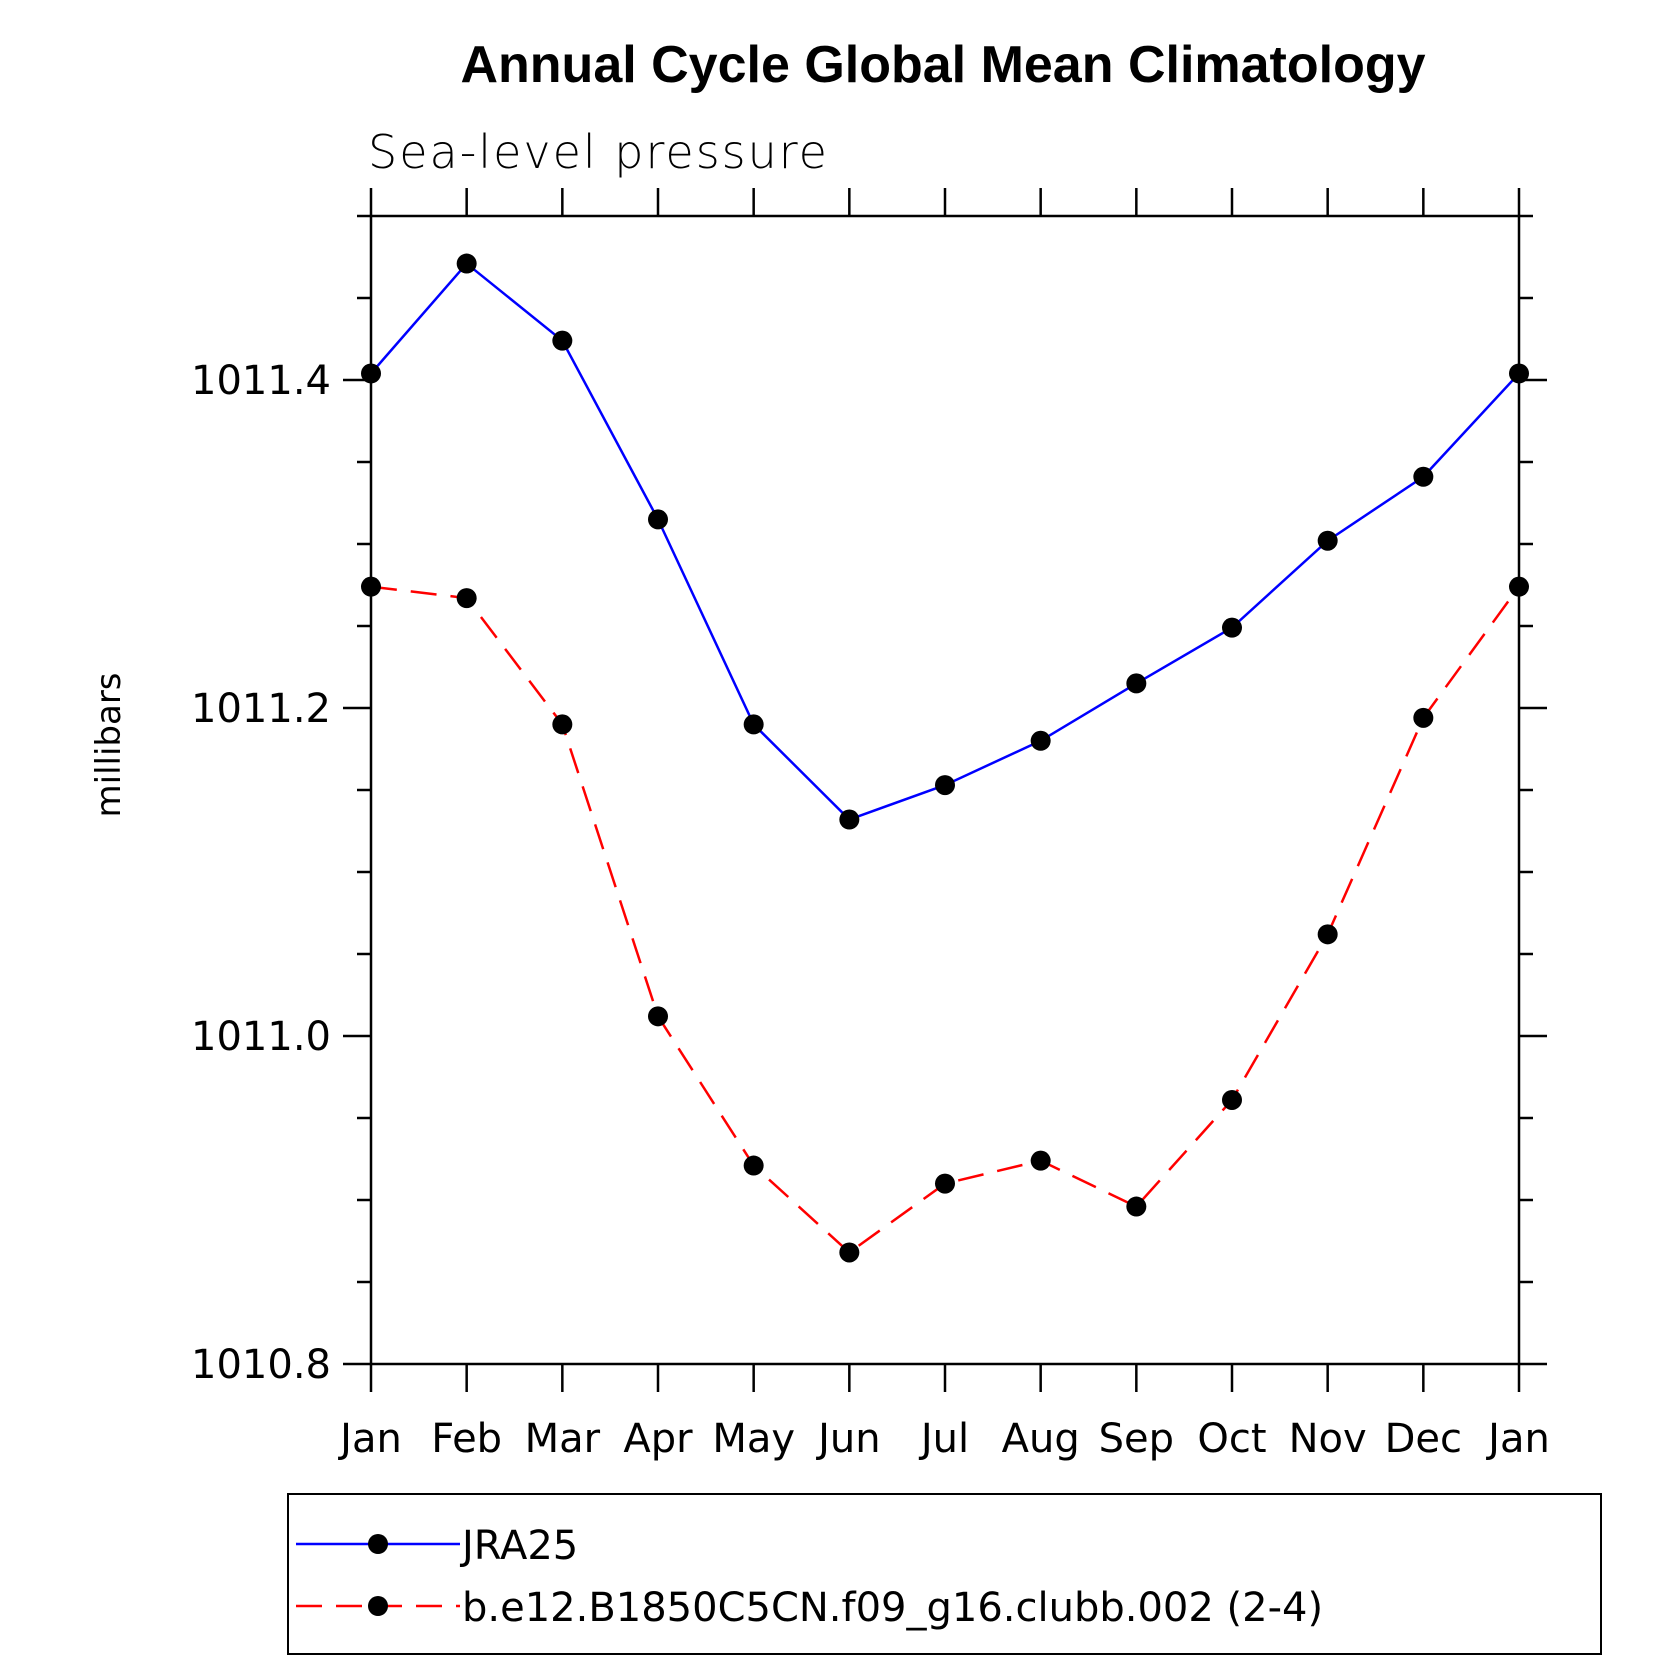  What do you see at coordinates (518, 1546) in the screenshot?
I see `legend-label: JRA25` at bounding box center [518, 1546].